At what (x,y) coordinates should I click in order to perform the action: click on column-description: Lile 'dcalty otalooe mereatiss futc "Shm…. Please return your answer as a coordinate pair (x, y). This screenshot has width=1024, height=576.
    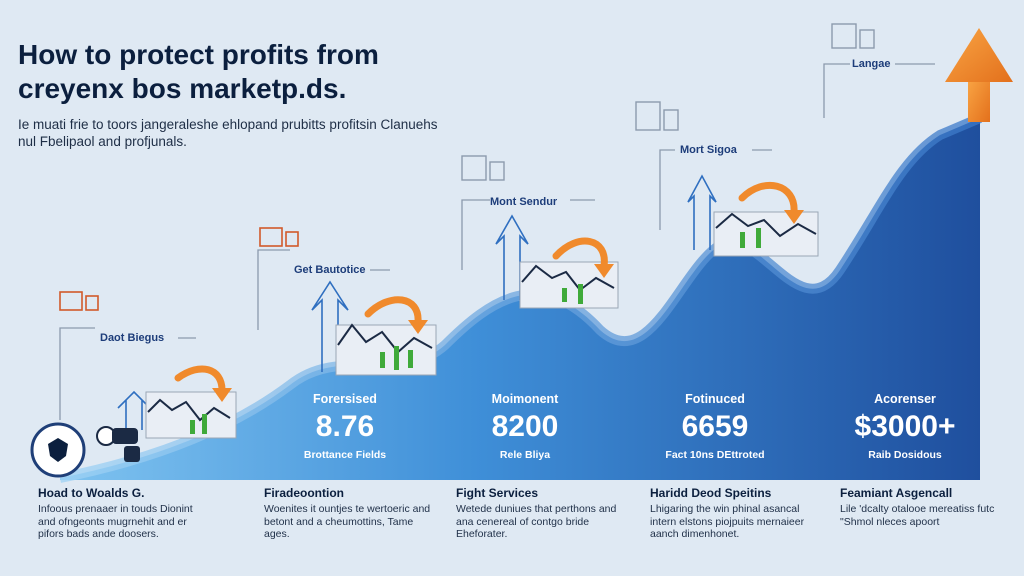
    Looking at the image, I should click on (917, 515).